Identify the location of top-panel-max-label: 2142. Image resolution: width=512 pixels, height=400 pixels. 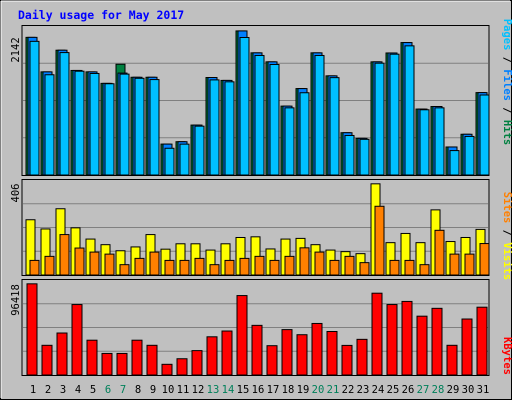
(16, 49).